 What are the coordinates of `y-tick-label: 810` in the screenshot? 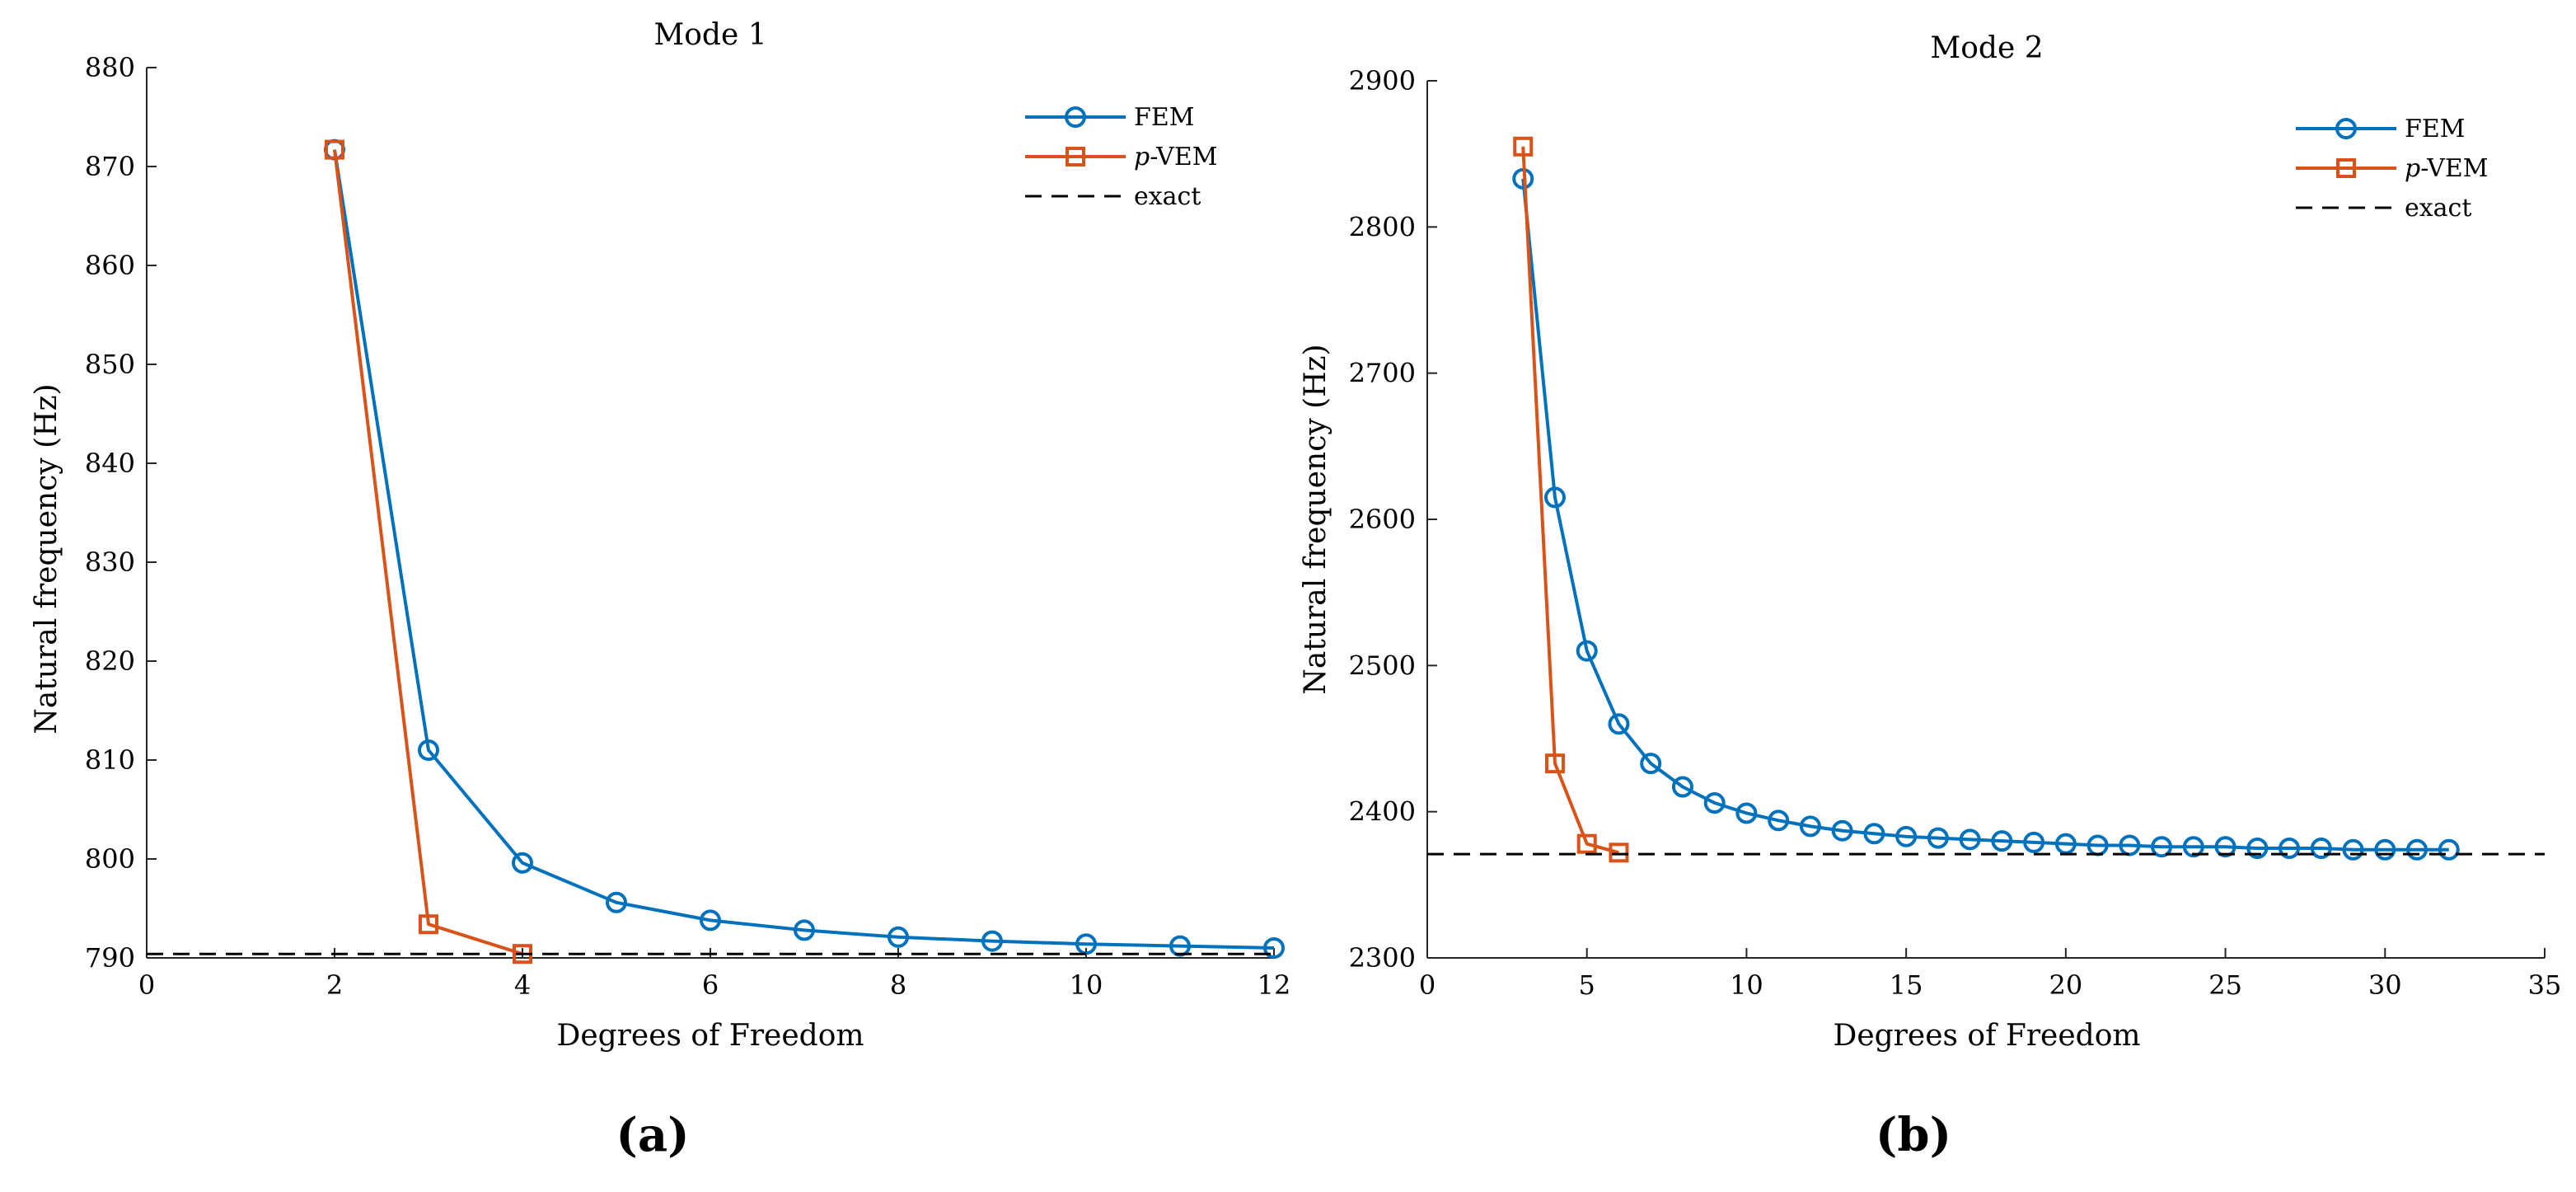 It's located at (110, 760).